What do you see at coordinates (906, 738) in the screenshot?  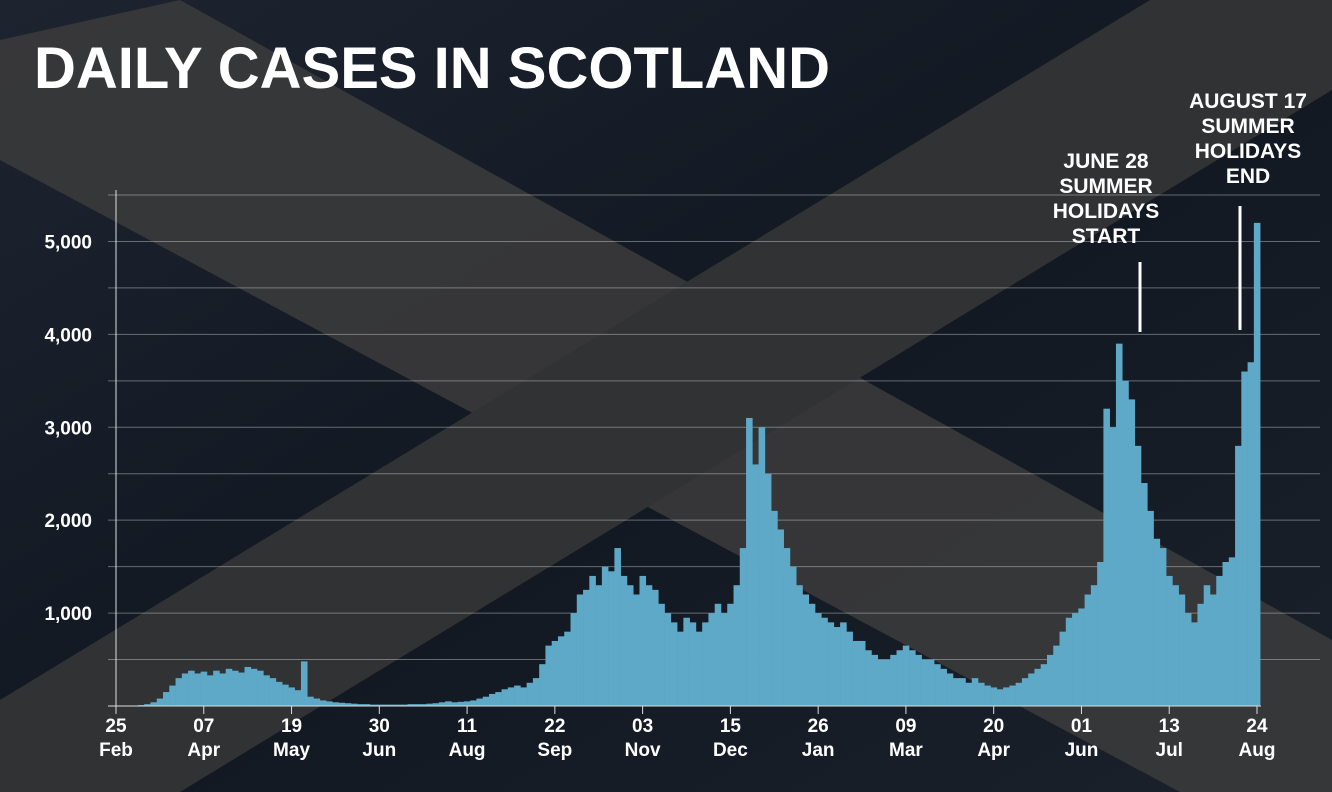 I see `x-tick-label: 09 Mar` at bounding box center [906, 738].